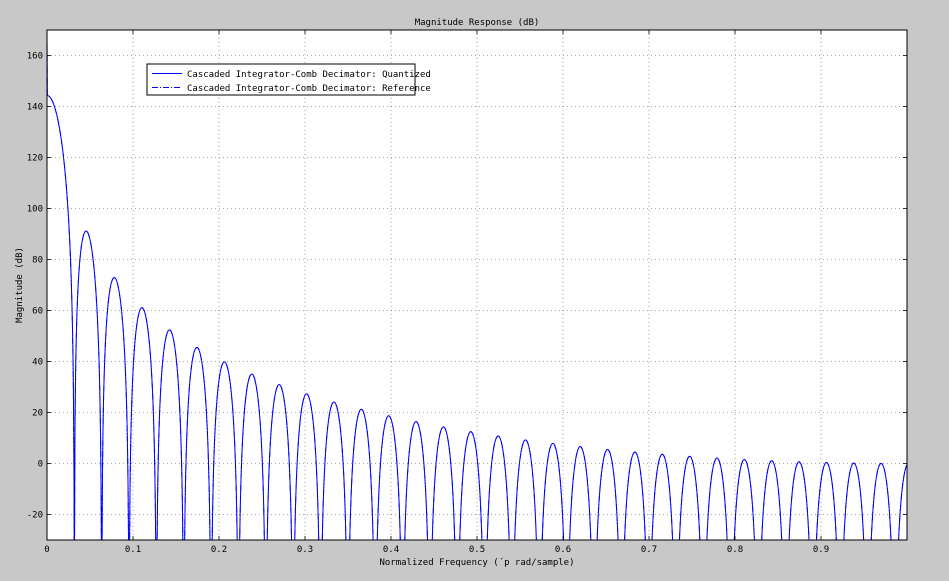  I want to click on x-axis-label: Normalized Frequency (´p rad/sample), so click(476, 562).